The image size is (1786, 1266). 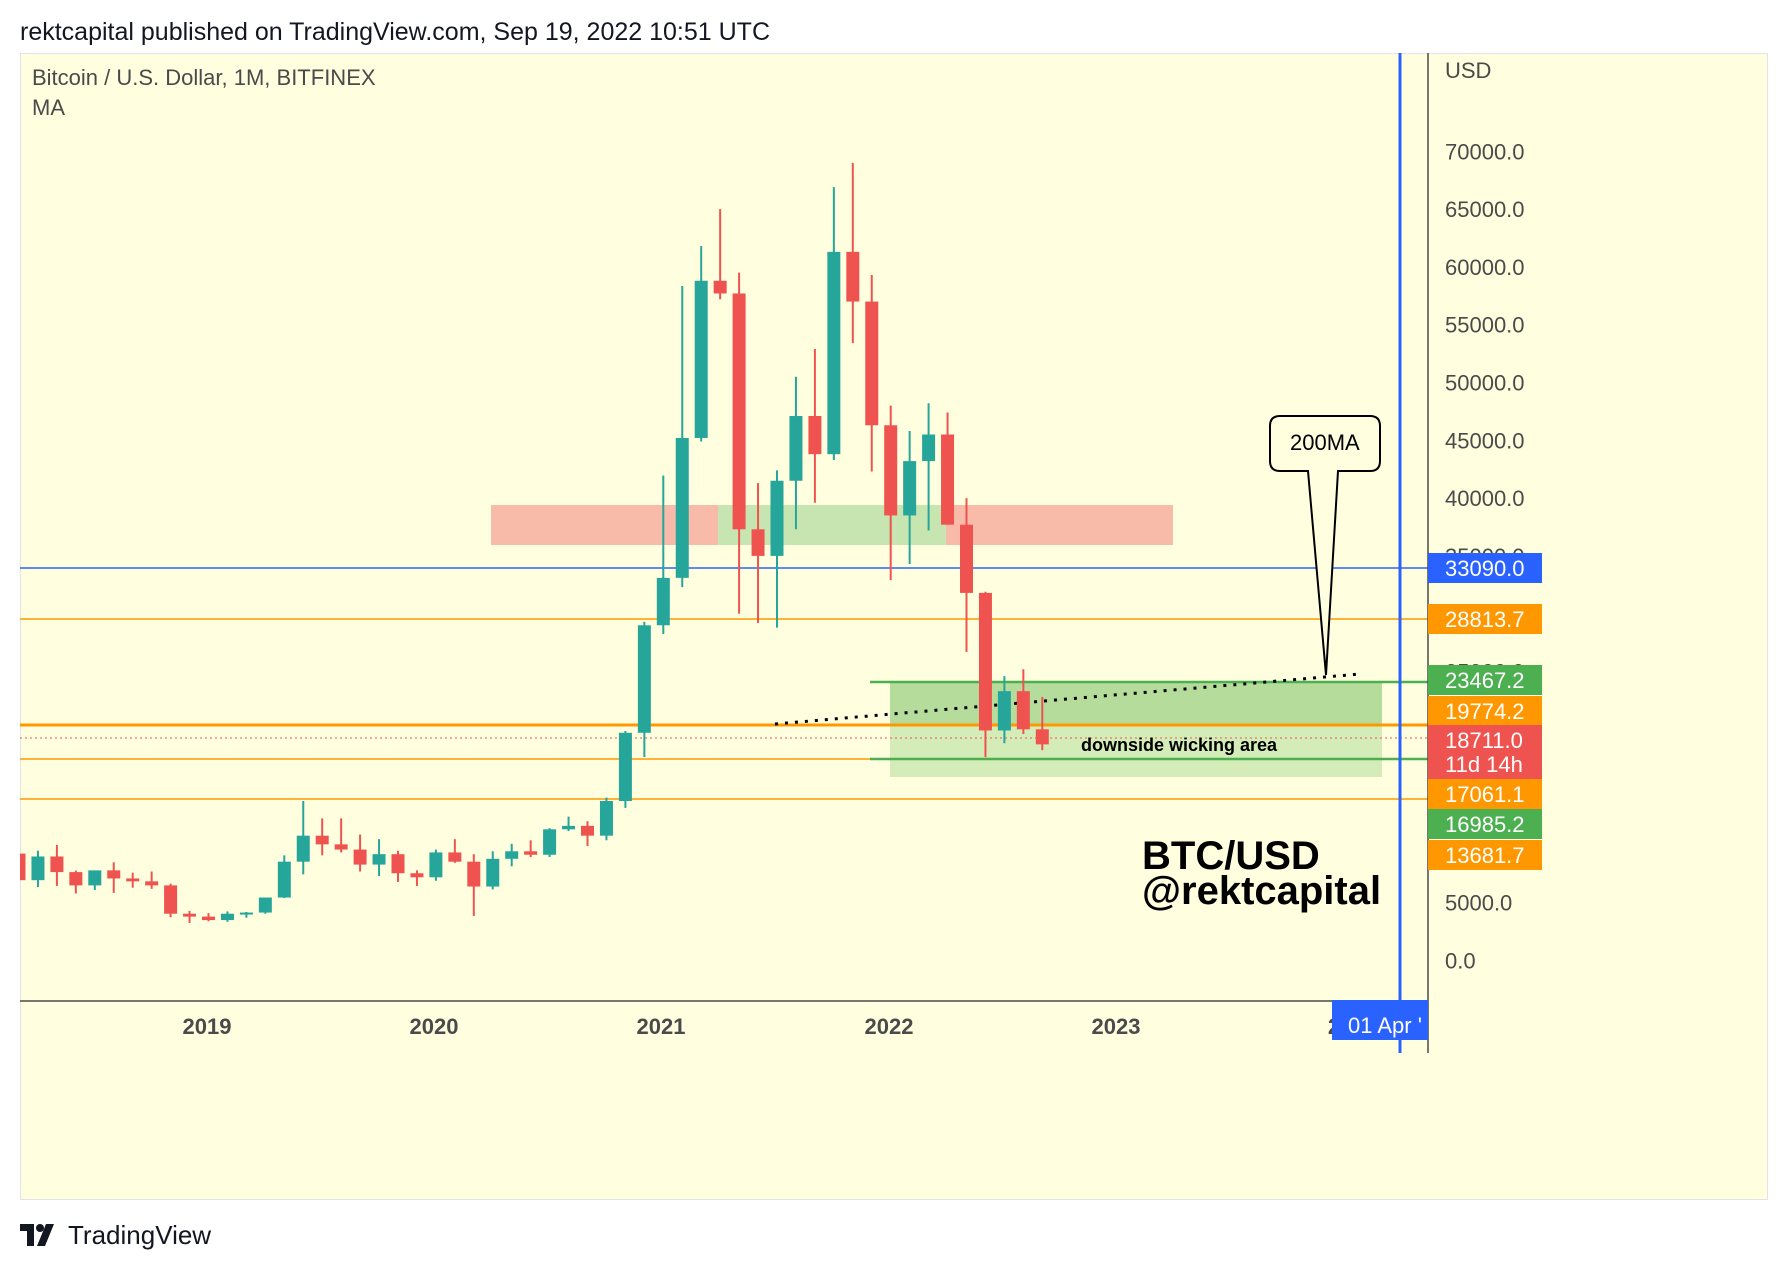 I want to click on price-tick-label: 65000.0, so click(x=1485, y=209).